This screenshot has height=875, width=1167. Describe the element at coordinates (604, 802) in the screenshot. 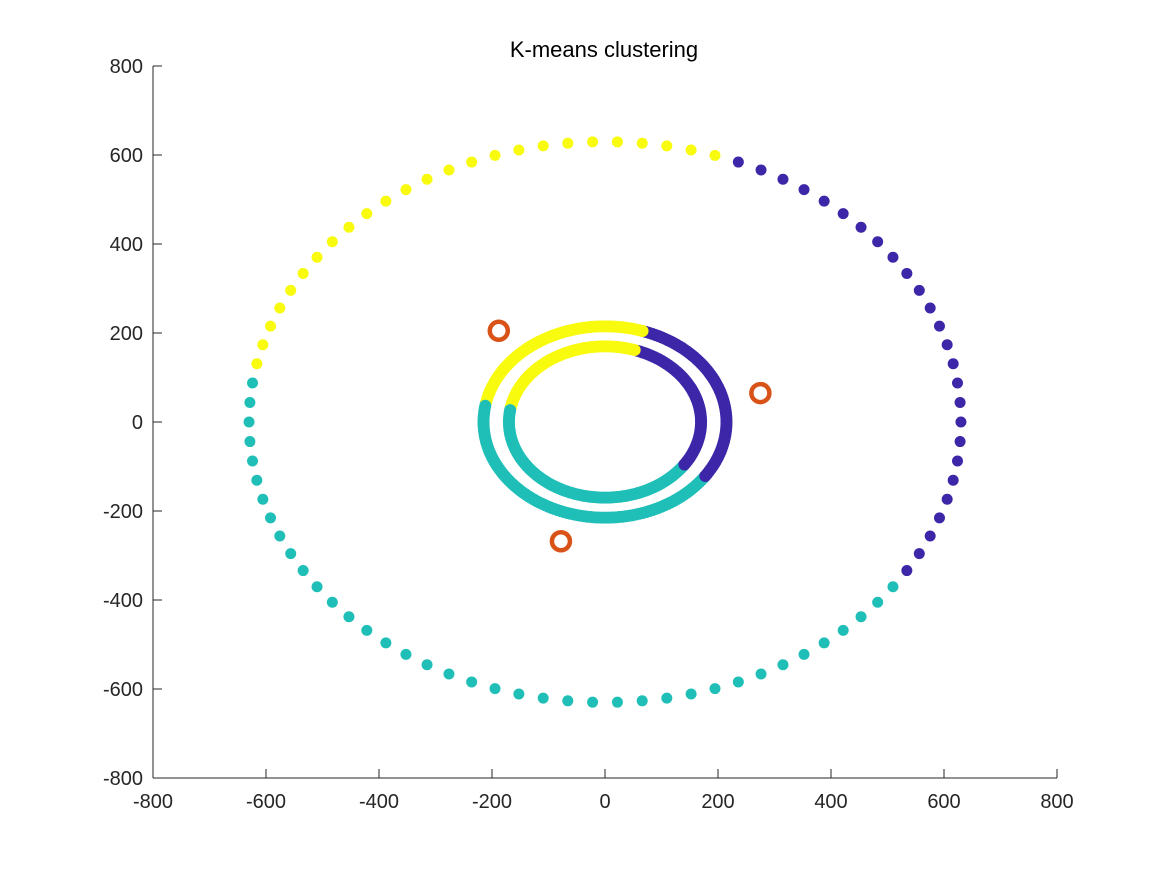

I see `x-tick-label: 0` at that location.